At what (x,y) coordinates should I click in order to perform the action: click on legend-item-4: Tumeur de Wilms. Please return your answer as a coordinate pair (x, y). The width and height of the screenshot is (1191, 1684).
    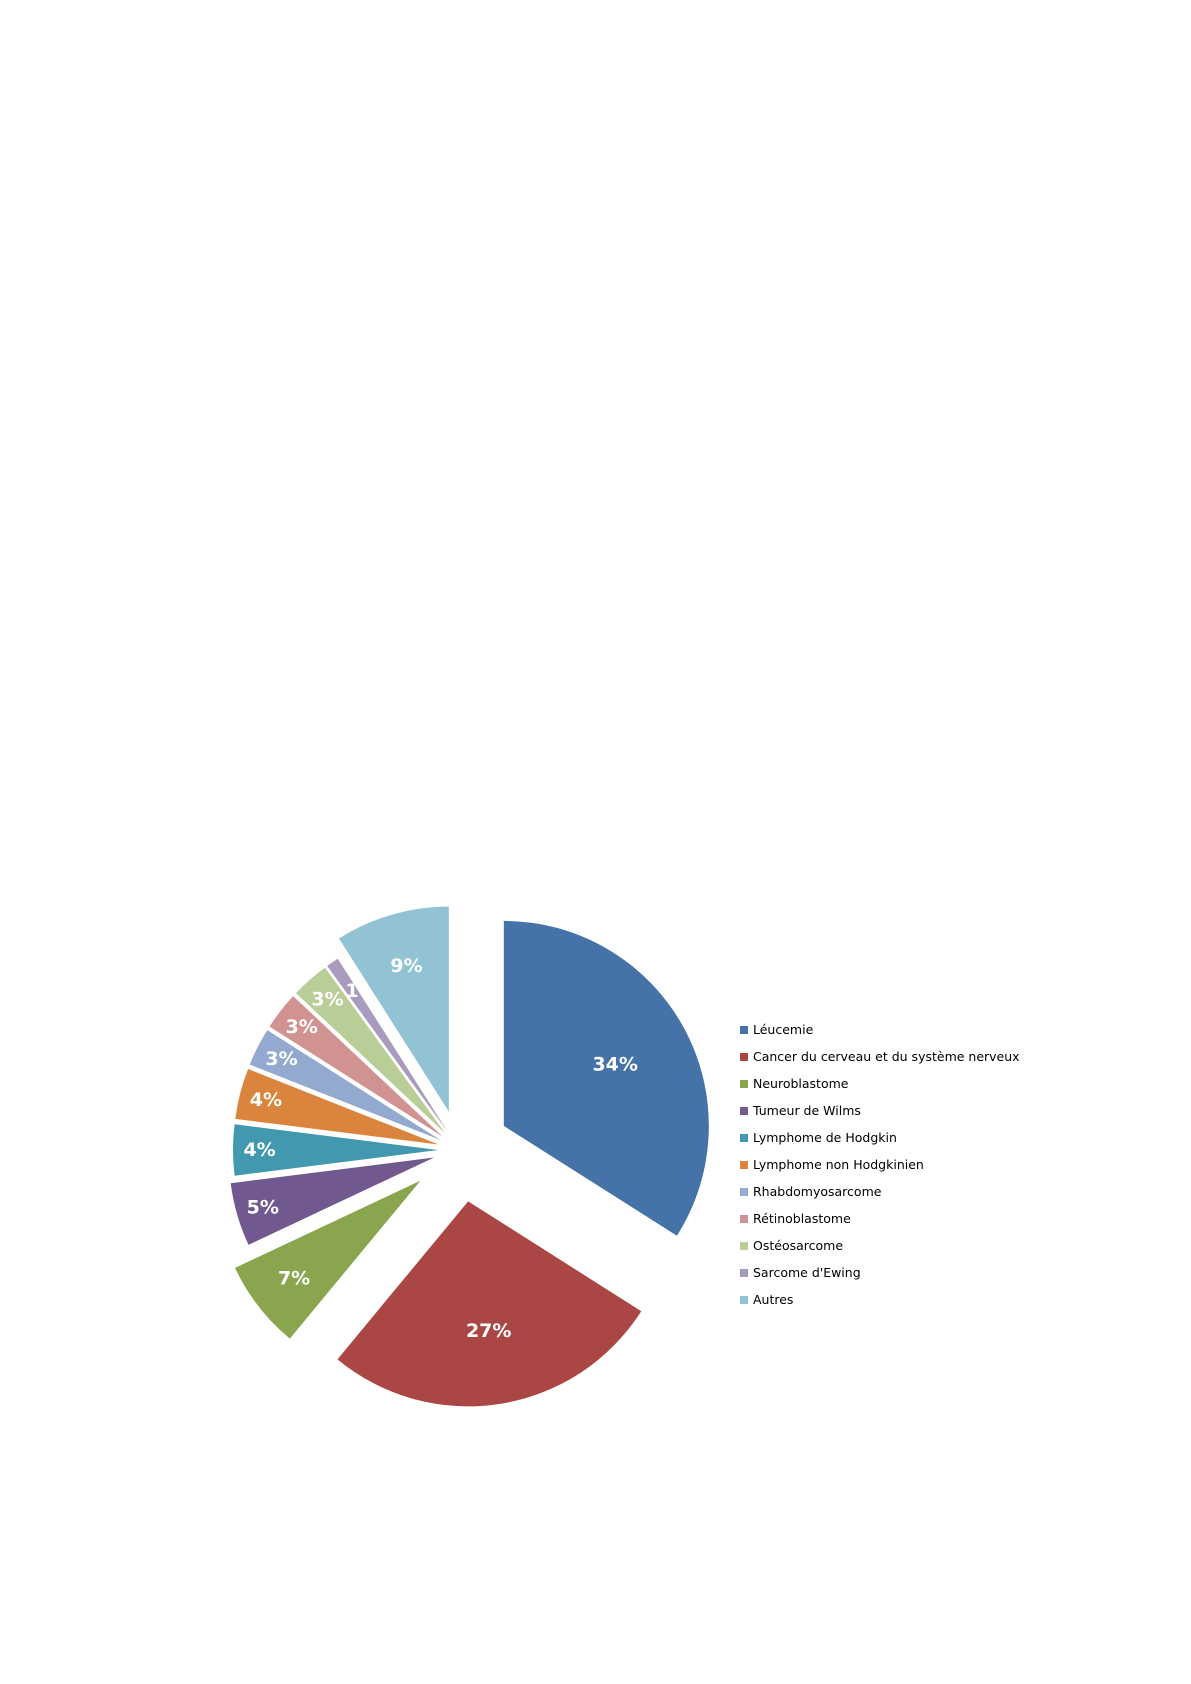
    Looking at the image, I should click on (880, 1110).